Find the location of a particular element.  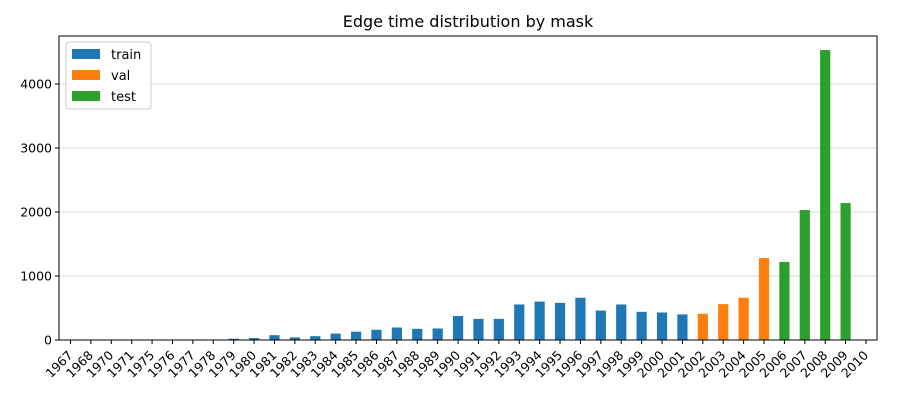

bar-train-1995 is located at coordinates (560, 321).